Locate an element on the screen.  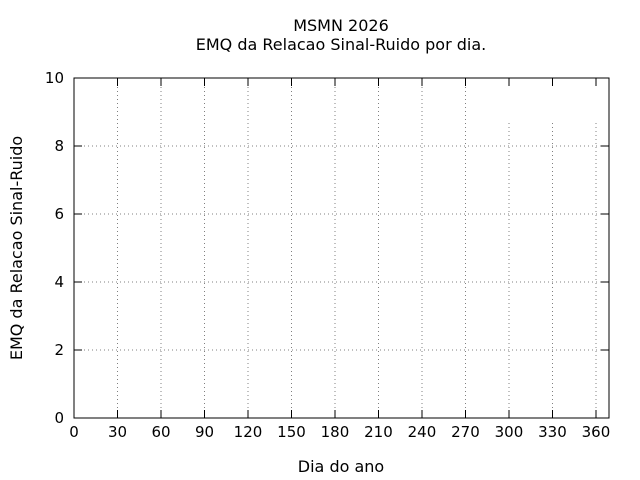
x-tick-label: 90 is located at coordinates (204, 432).